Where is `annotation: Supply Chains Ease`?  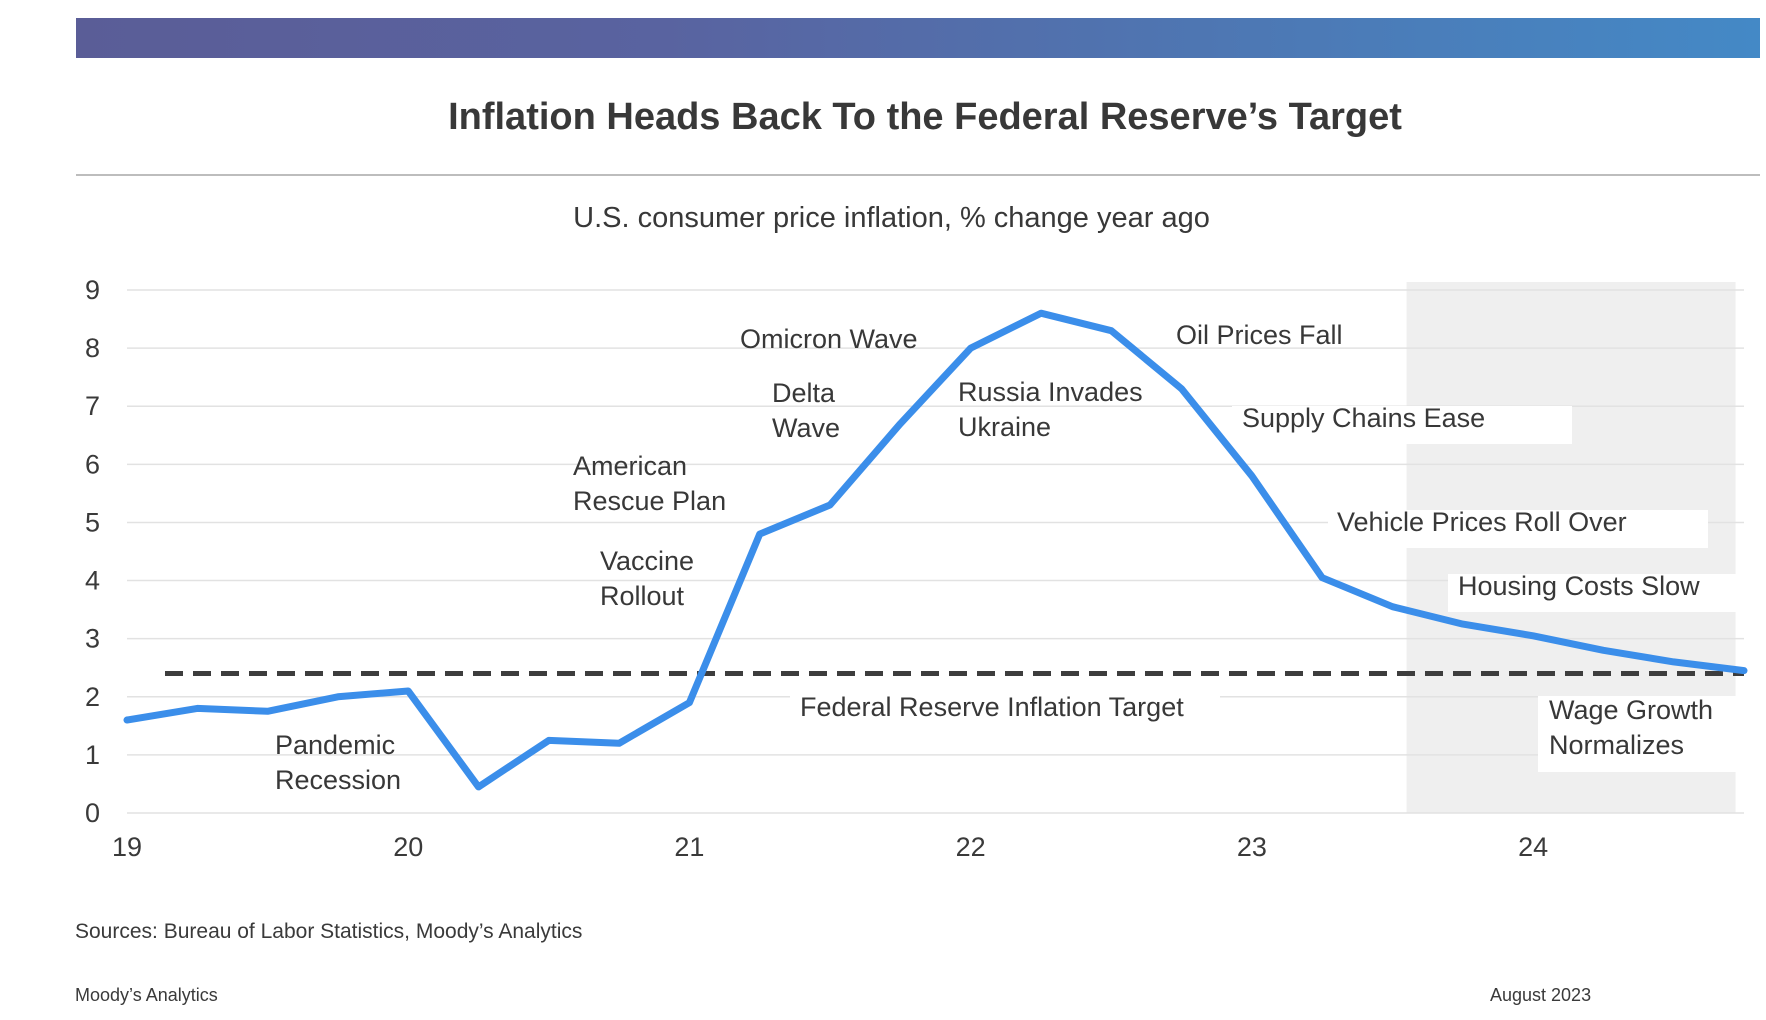
annotation: Supply Chains Ease is located at coordinates (1402, 423).